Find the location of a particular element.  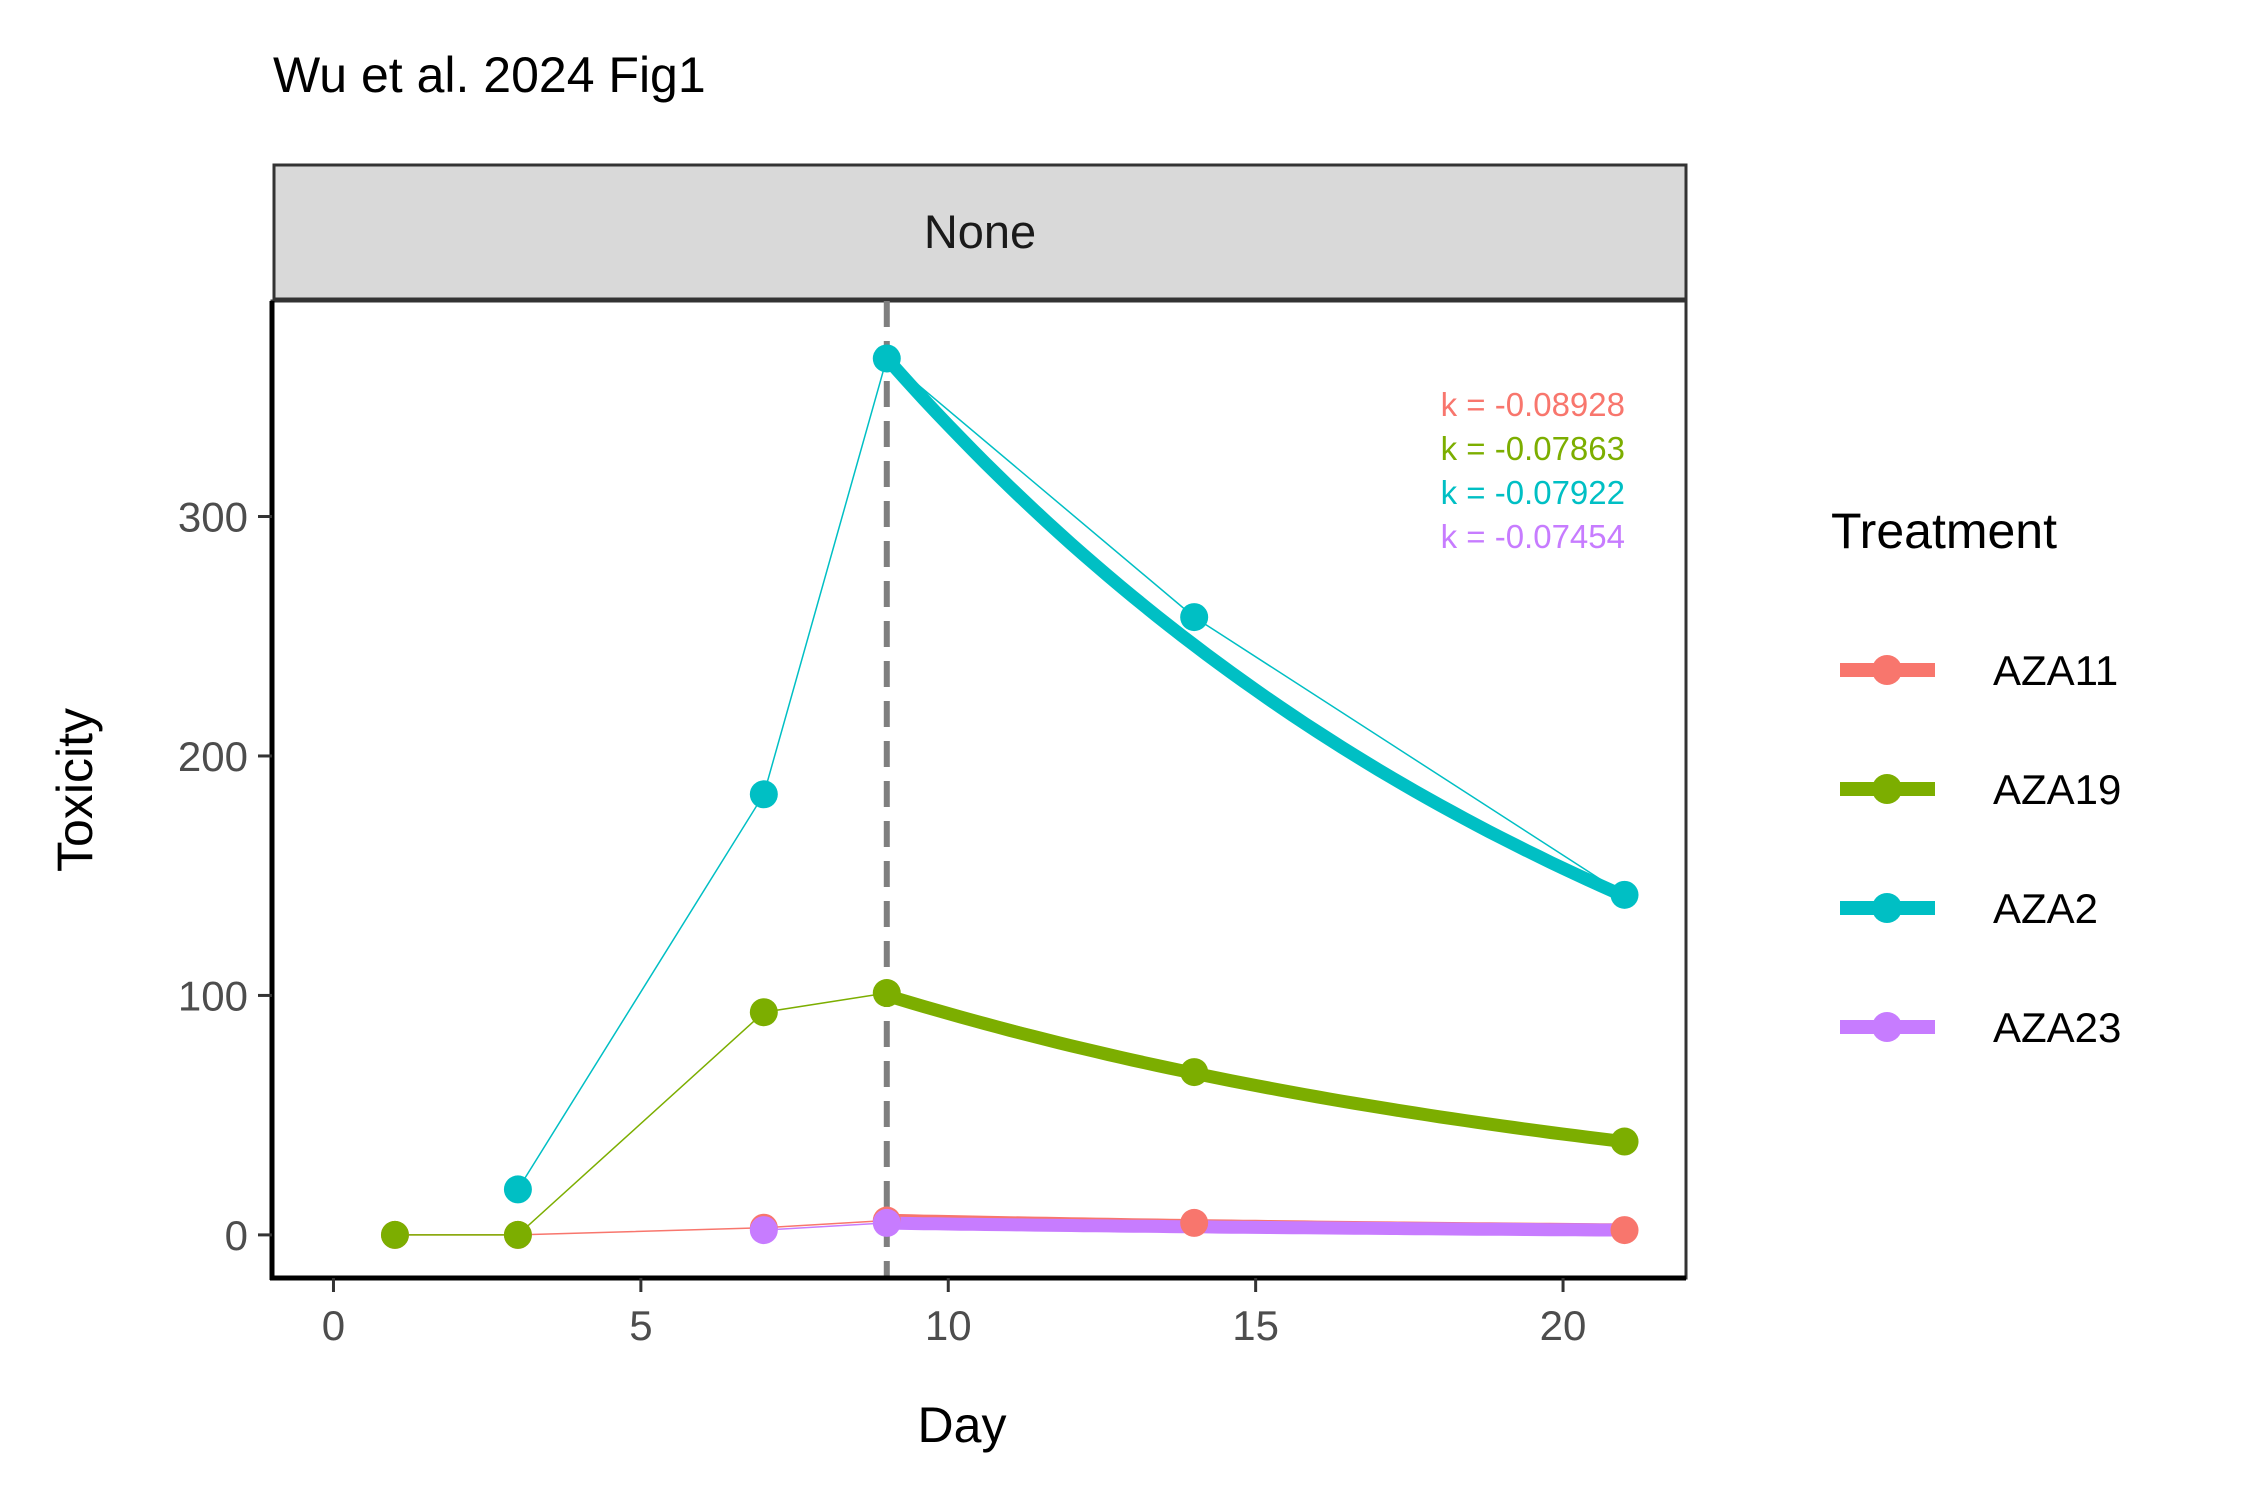

chart-title: Wu et al. 2024 Fig1 is located at coordinates (489, 75).